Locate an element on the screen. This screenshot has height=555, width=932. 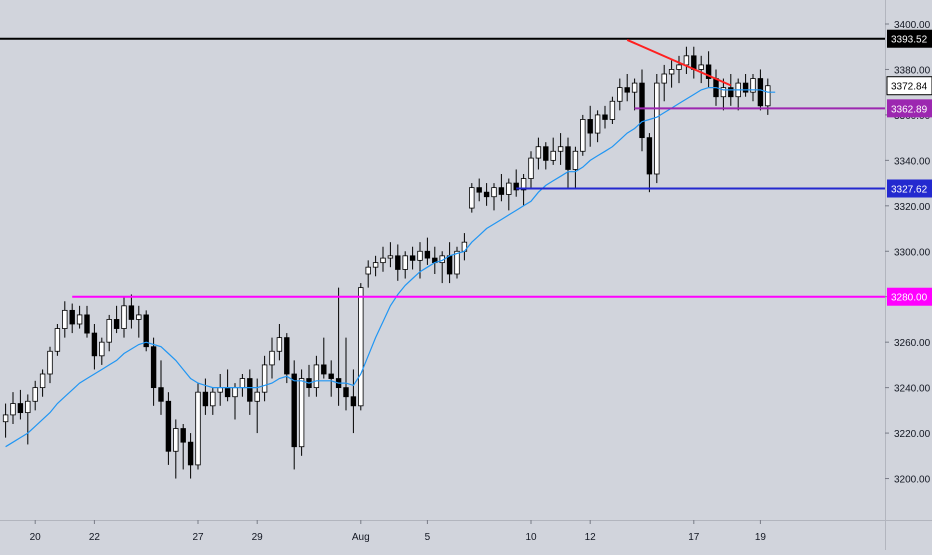
trendline is located at coordinates (679, 62).